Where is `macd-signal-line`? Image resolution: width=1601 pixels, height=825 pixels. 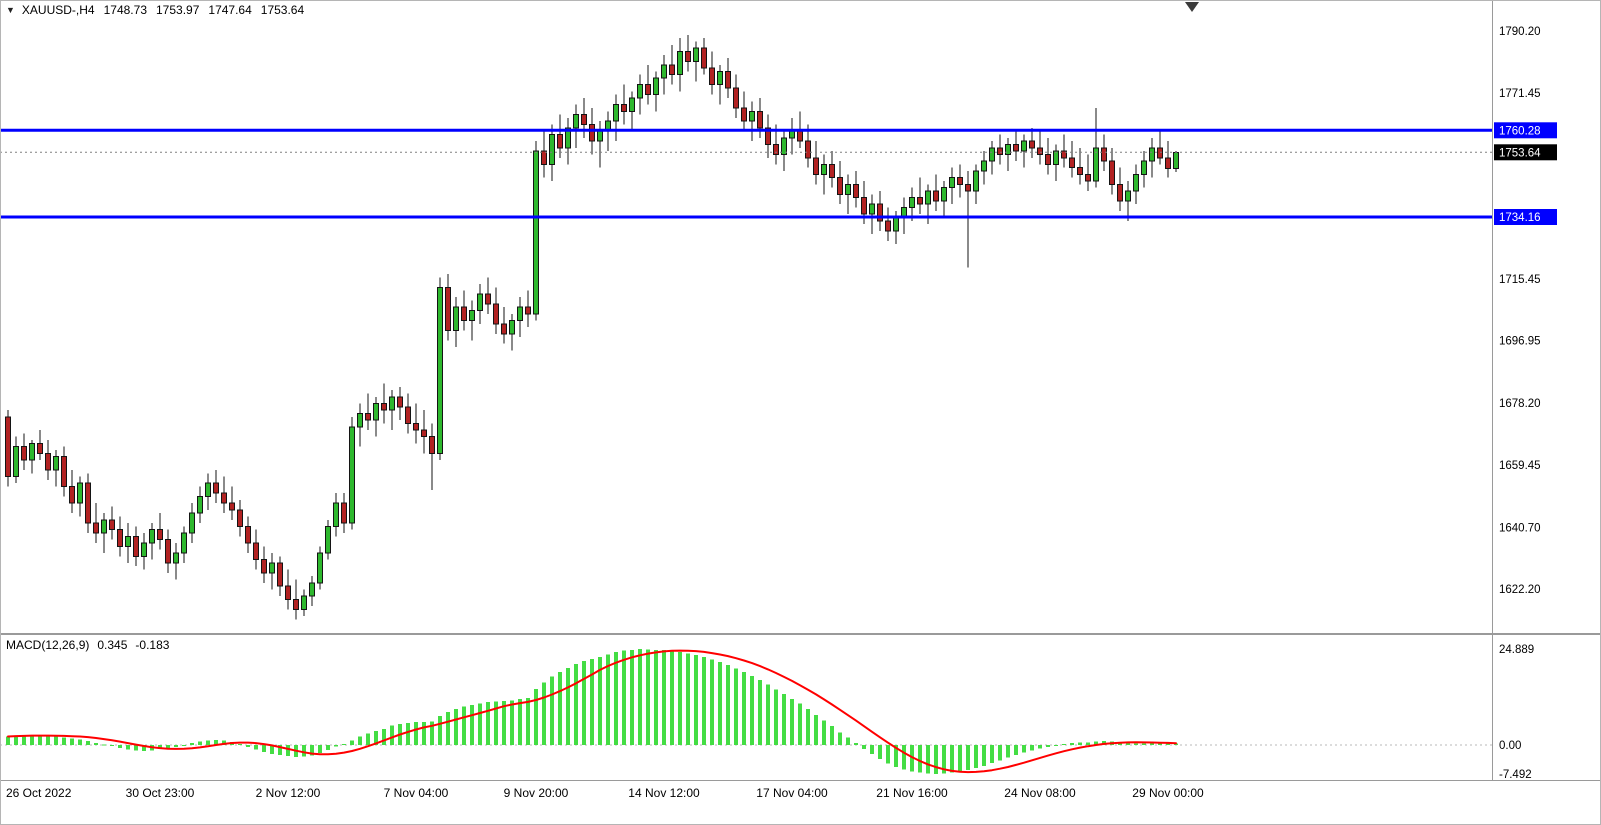 macd-signal-line is located at coordinates (592, 711).